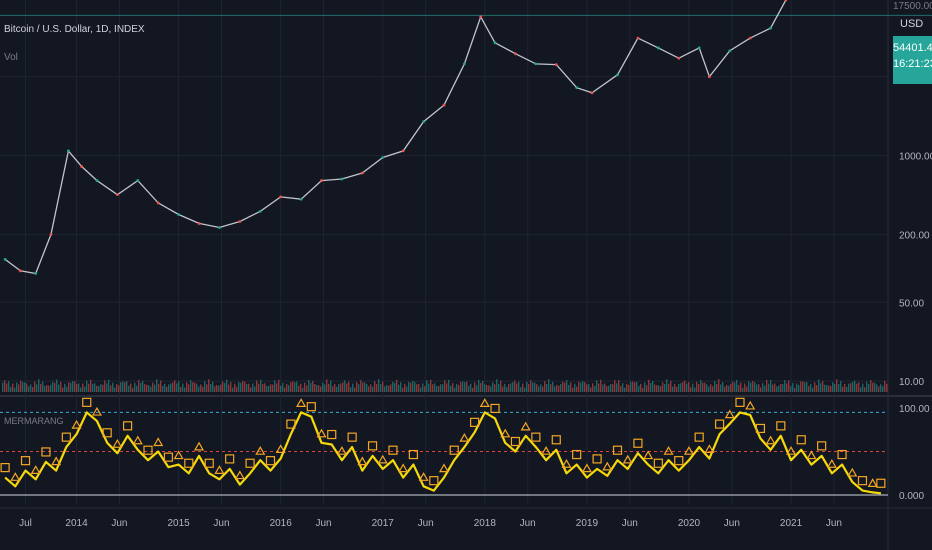 This screenshot has width=932, height=550. I want to click on indicator-y-tick-label: 0.000, so click(911, 496).